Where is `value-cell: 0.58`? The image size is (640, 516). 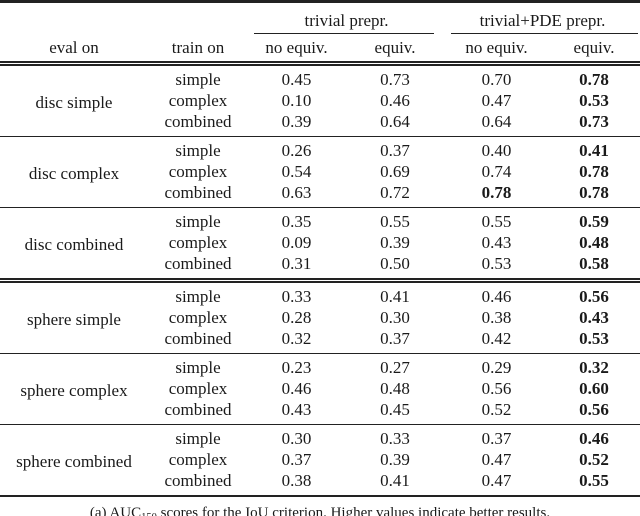
value-cell: 0.58 is located at coordinates (594, 263).